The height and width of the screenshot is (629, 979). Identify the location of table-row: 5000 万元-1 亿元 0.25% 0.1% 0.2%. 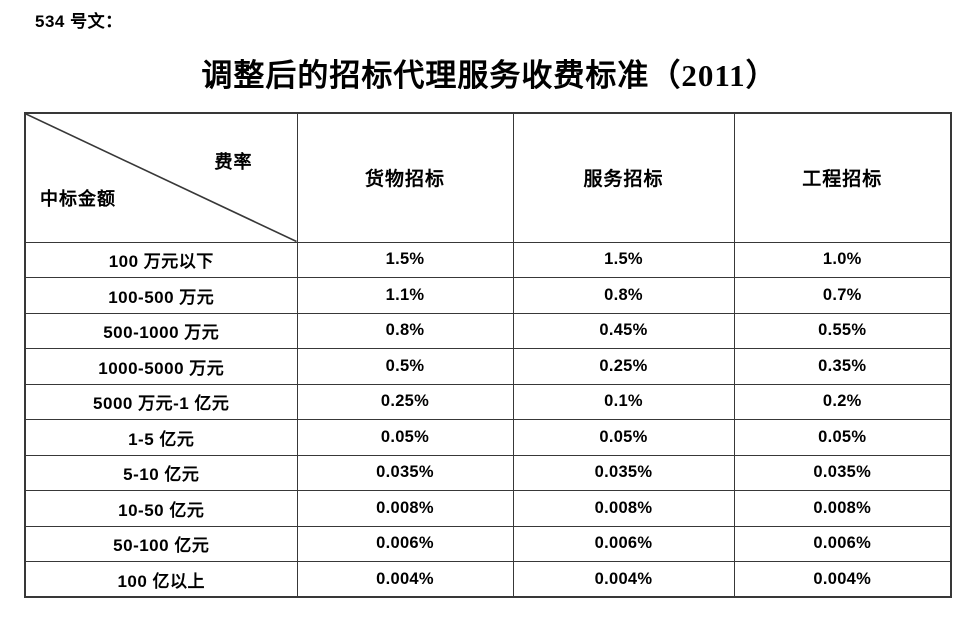
(488, 401).